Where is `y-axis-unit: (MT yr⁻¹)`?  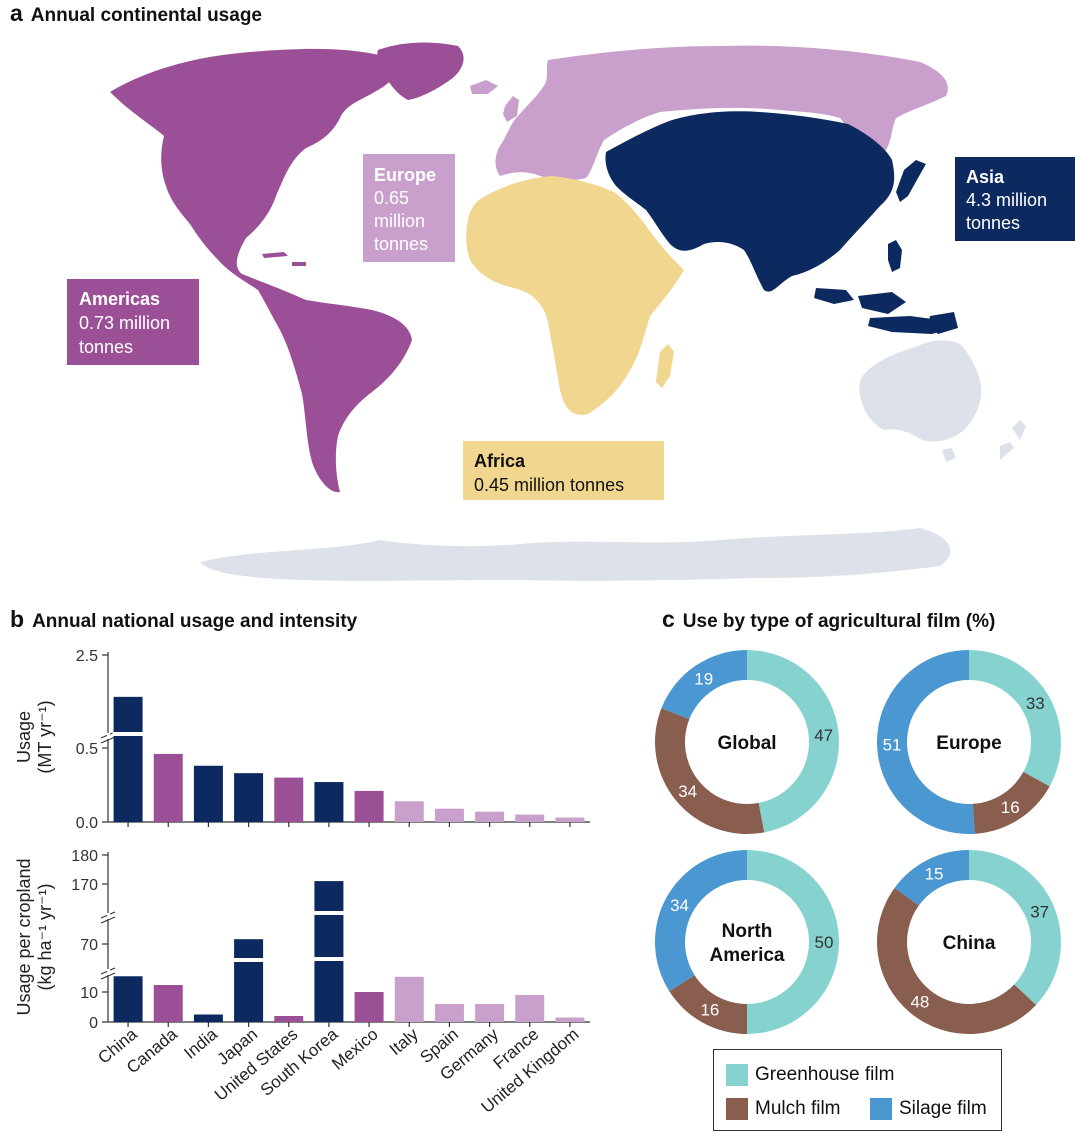
y-axis-unit: (MT yr⁻¹) is located at coordinates (45, 736).